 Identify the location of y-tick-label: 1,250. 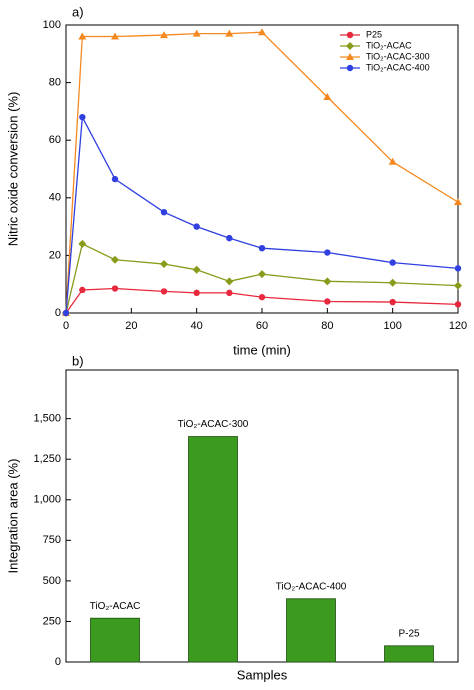
(47, 459).